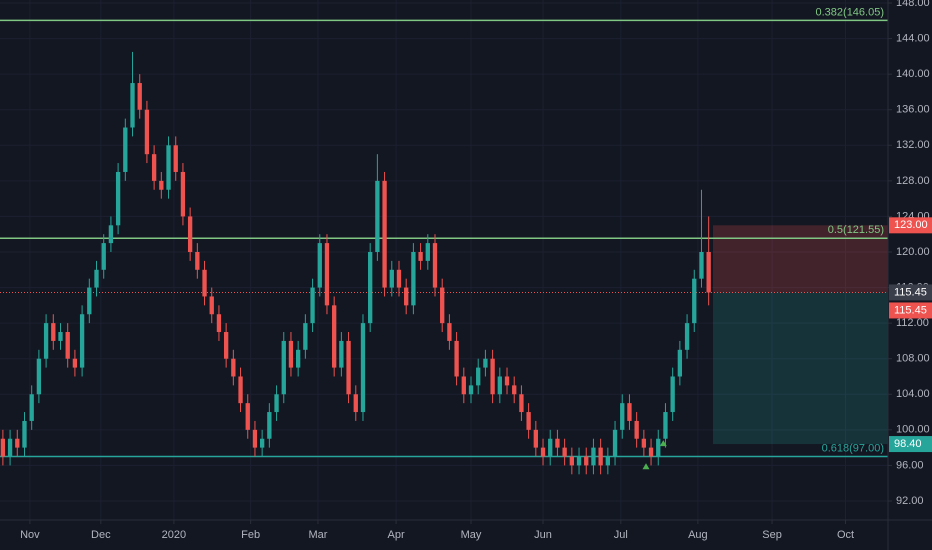  What do you see at coordinates (800, 259) in the screenshot?
I see `stop-zone` at bounding box center [800, 259].